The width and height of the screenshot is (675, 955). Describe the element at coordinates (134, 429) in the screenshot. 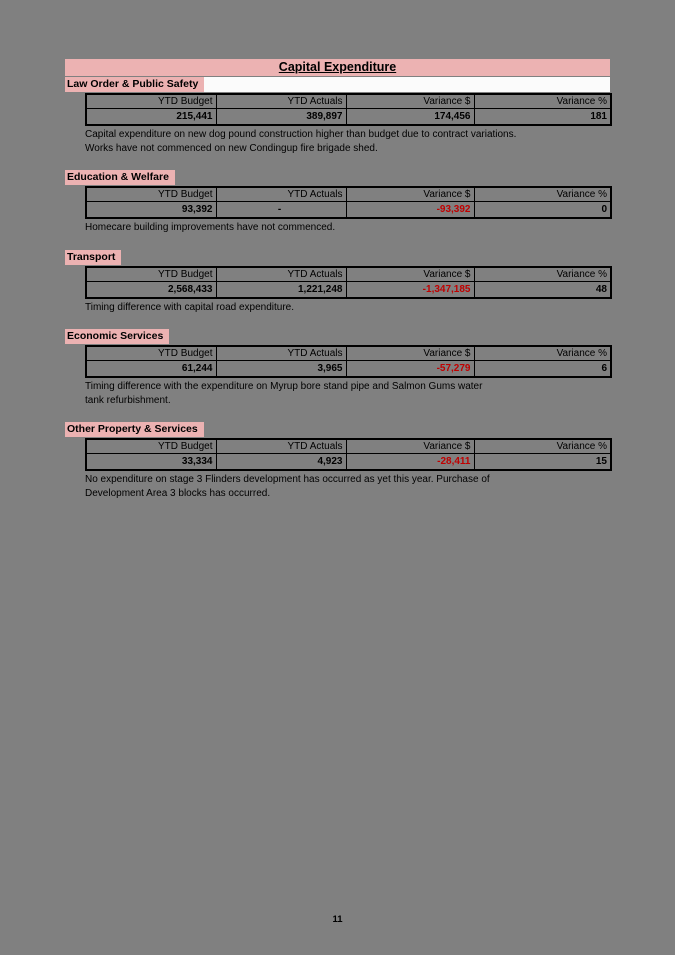

I see `section-title: Other Property & Services` at that location.